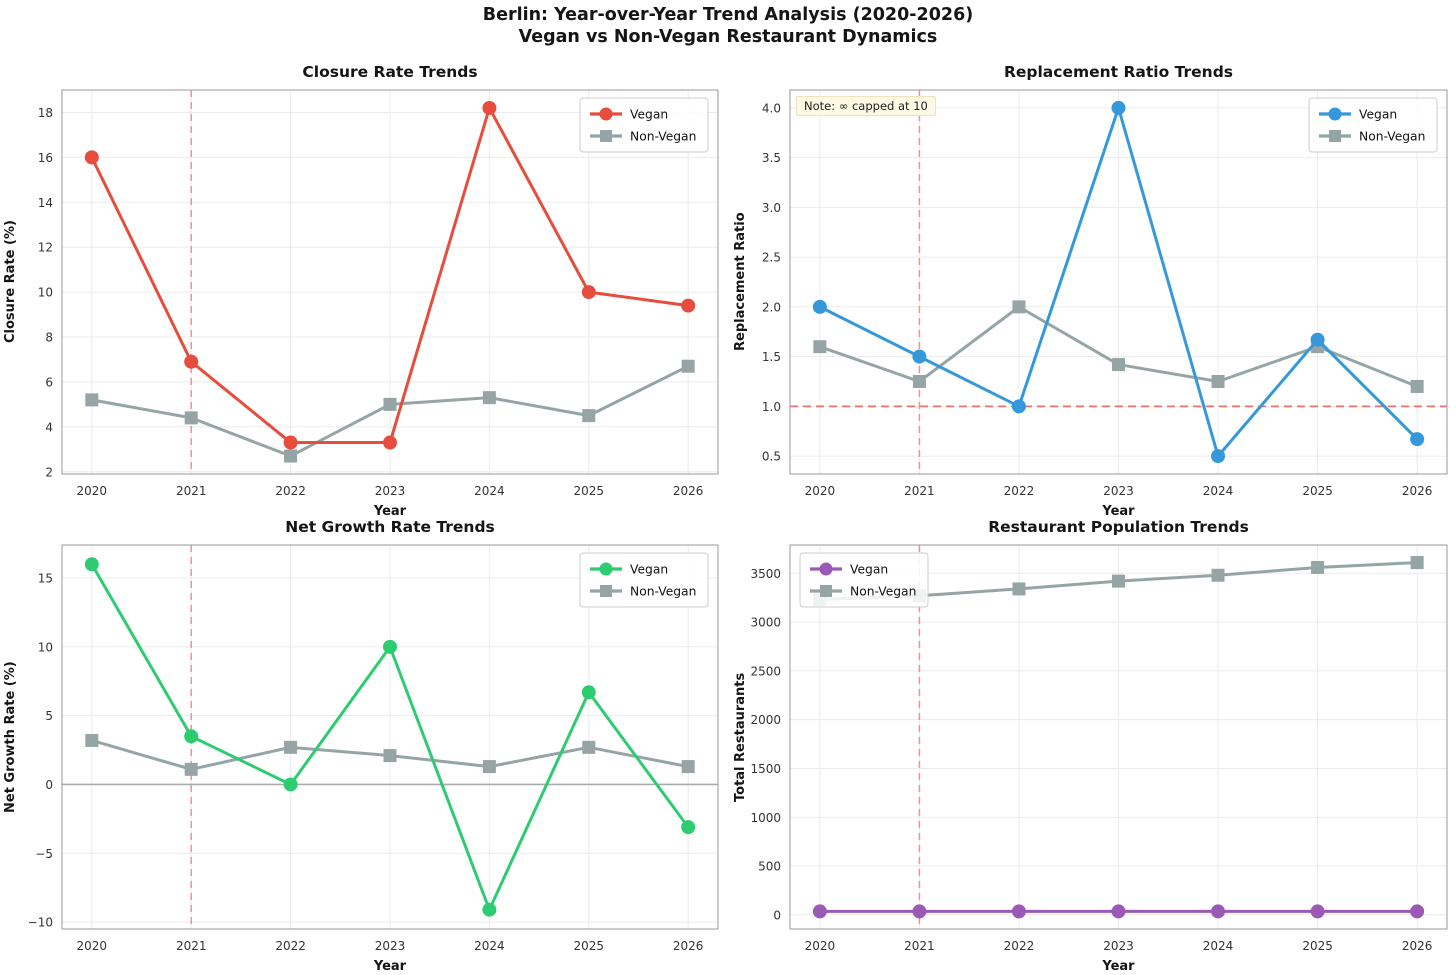  I want to click on y-tick-label: 3000, so click(765, 623).